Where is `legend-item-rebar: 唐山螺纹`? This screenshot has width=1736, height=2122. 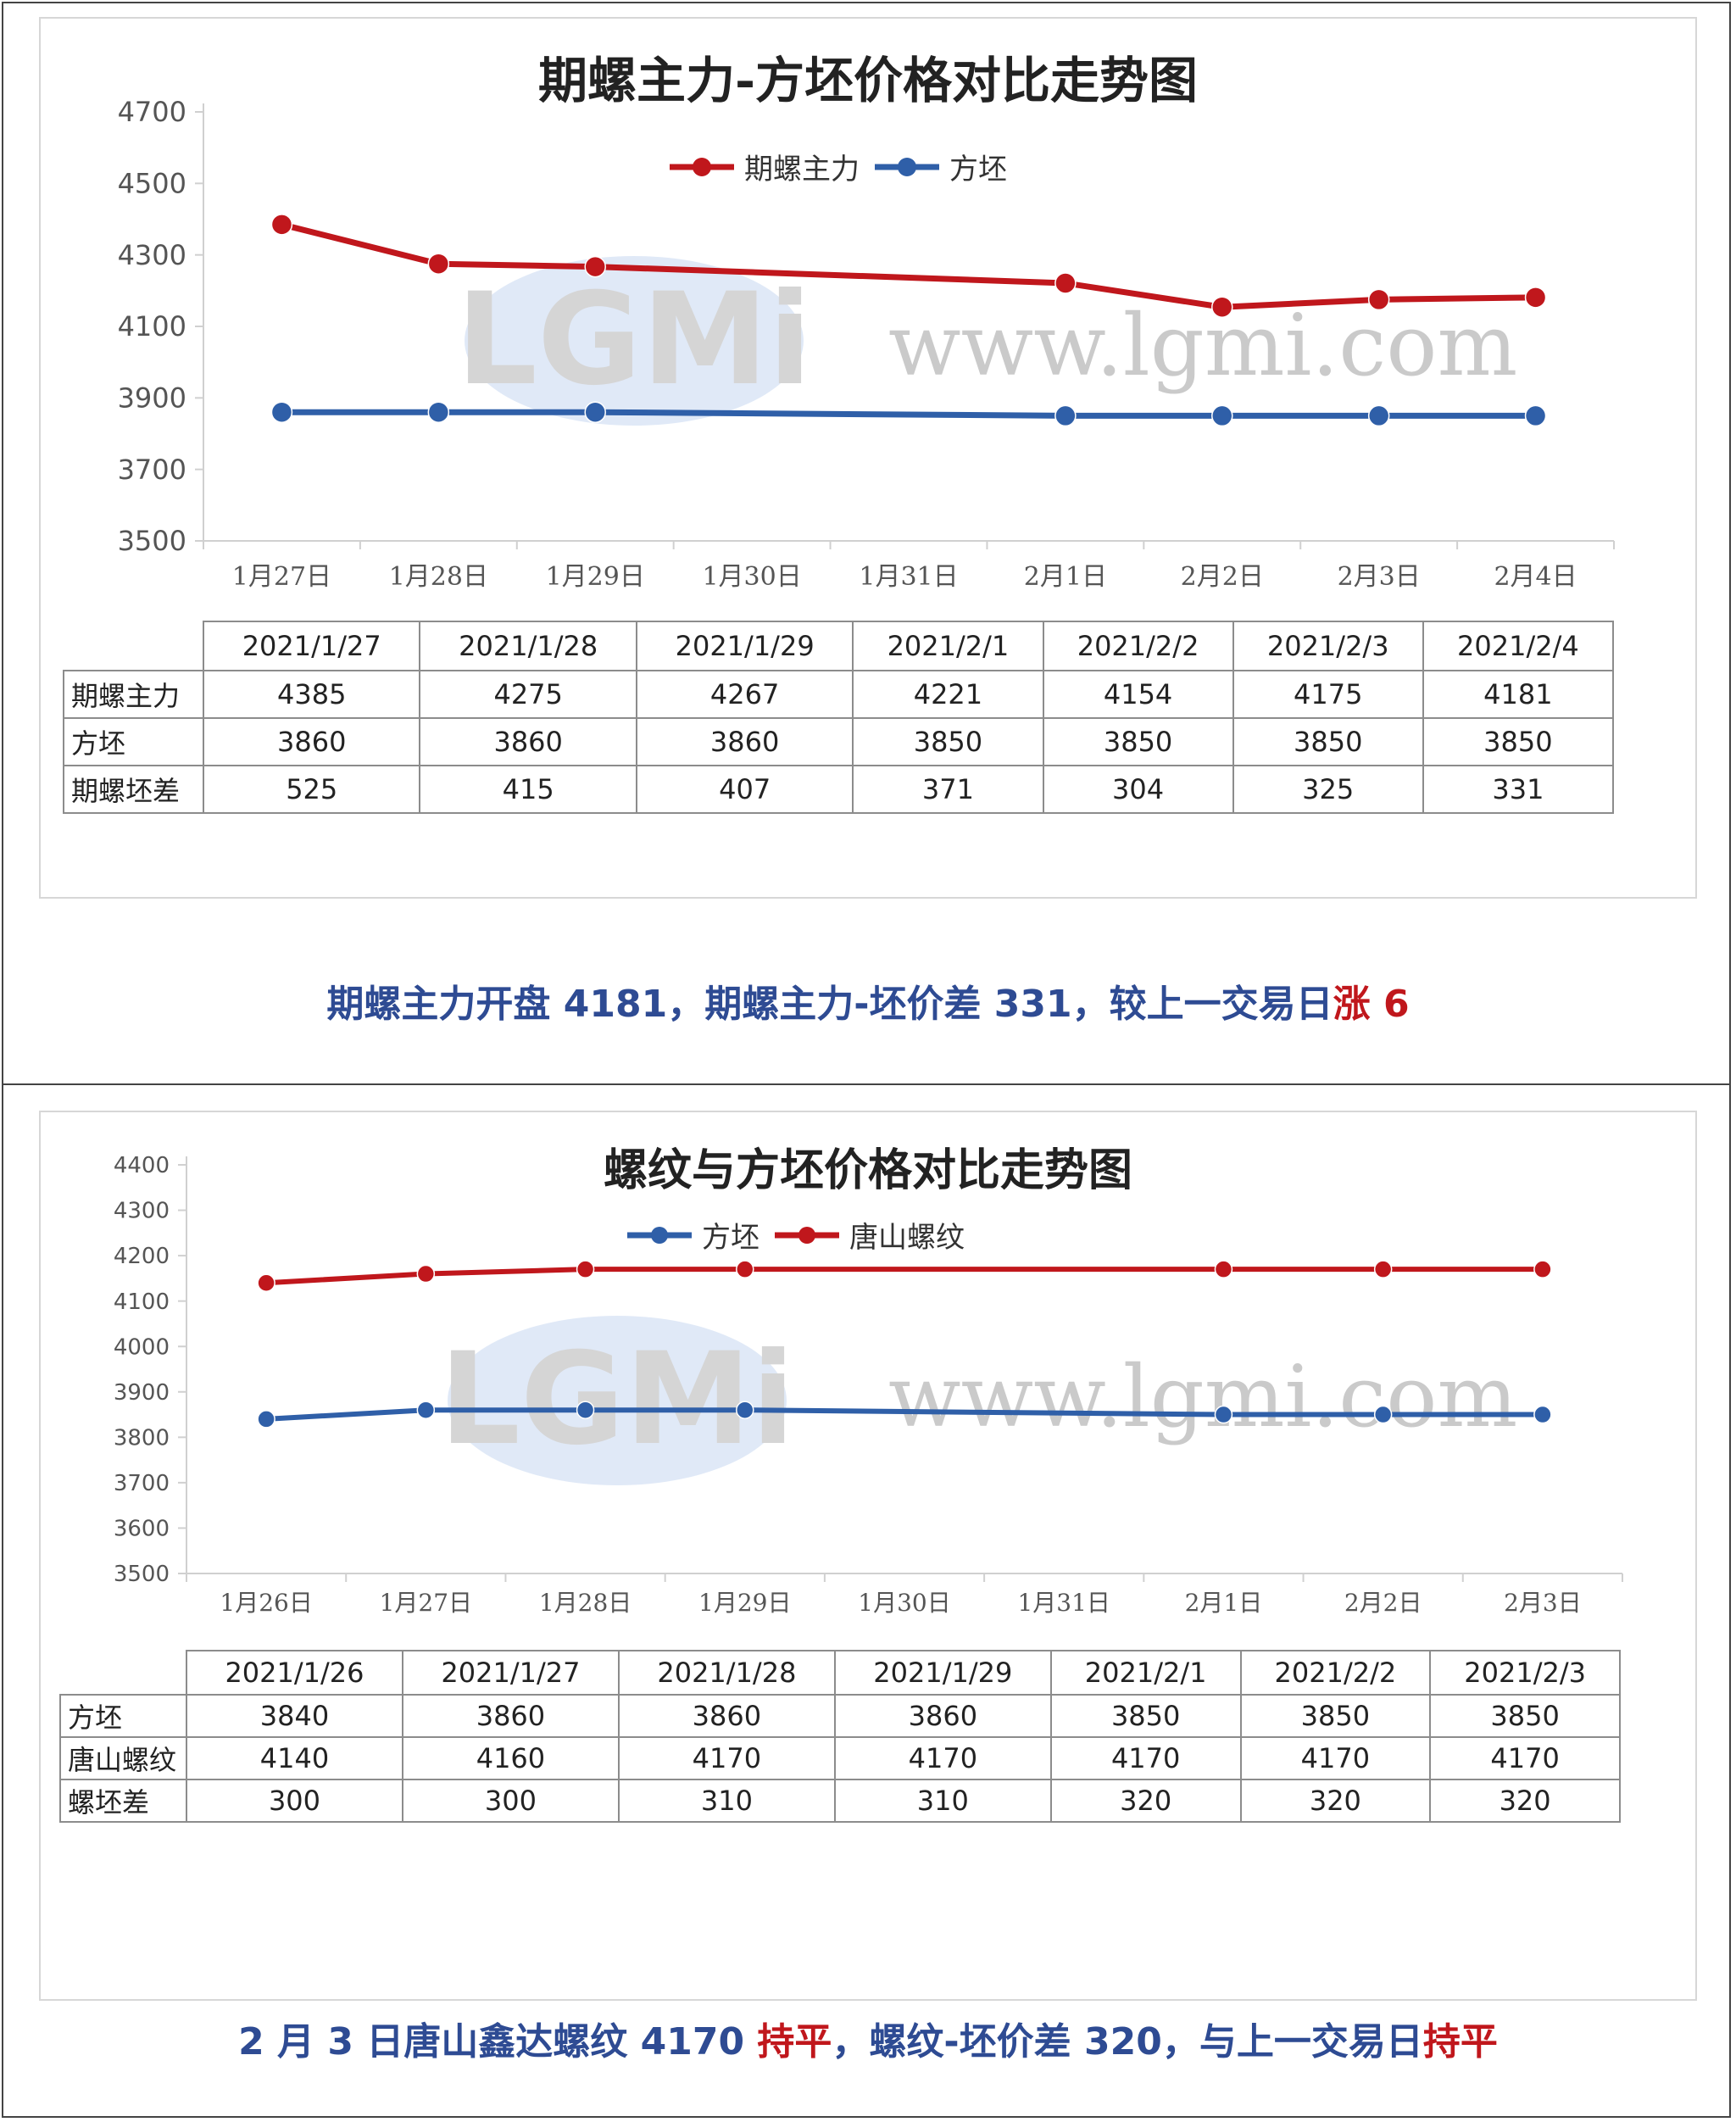 legend-item-rebar: 唐山螺纹 is located at coordinates (869, 1235).